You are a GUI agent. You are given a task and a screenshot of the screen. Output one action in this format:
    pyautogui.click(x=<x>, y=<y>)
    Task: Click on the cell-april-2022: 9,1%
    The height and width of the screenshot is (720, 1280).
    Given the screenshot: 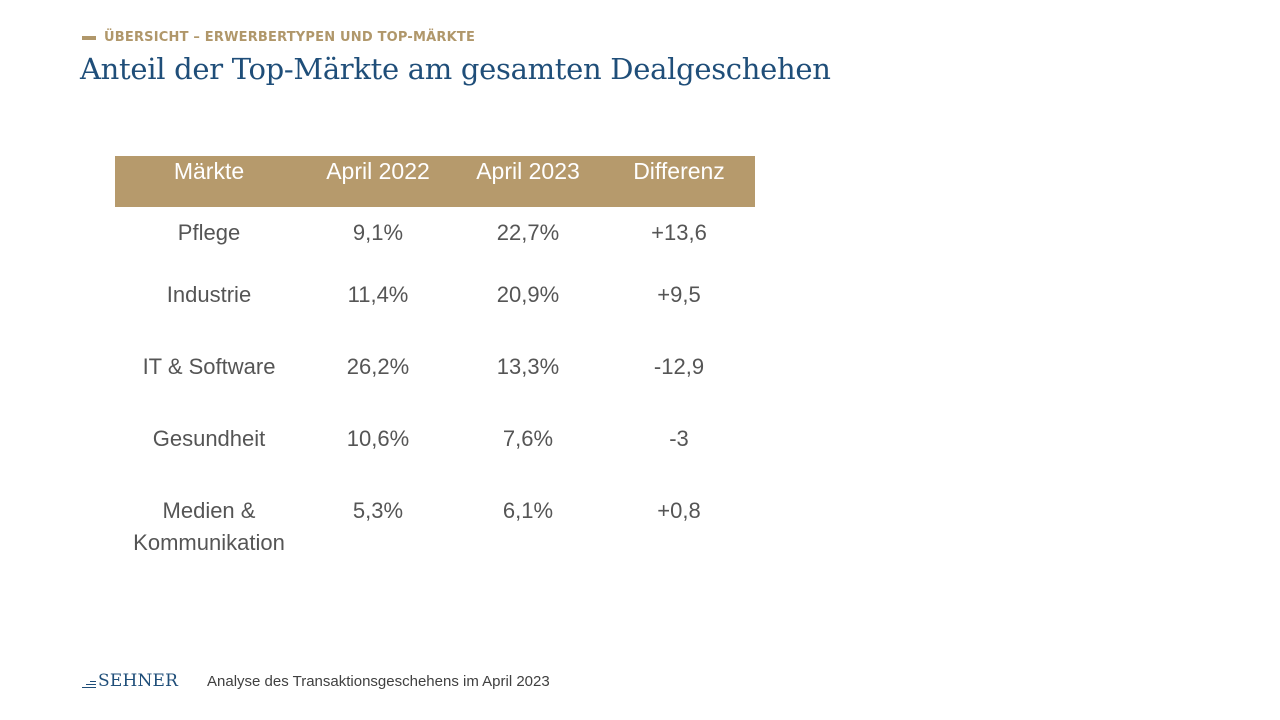 What is the action you would take?
    pyautogui.click(x=378, y=232)
    